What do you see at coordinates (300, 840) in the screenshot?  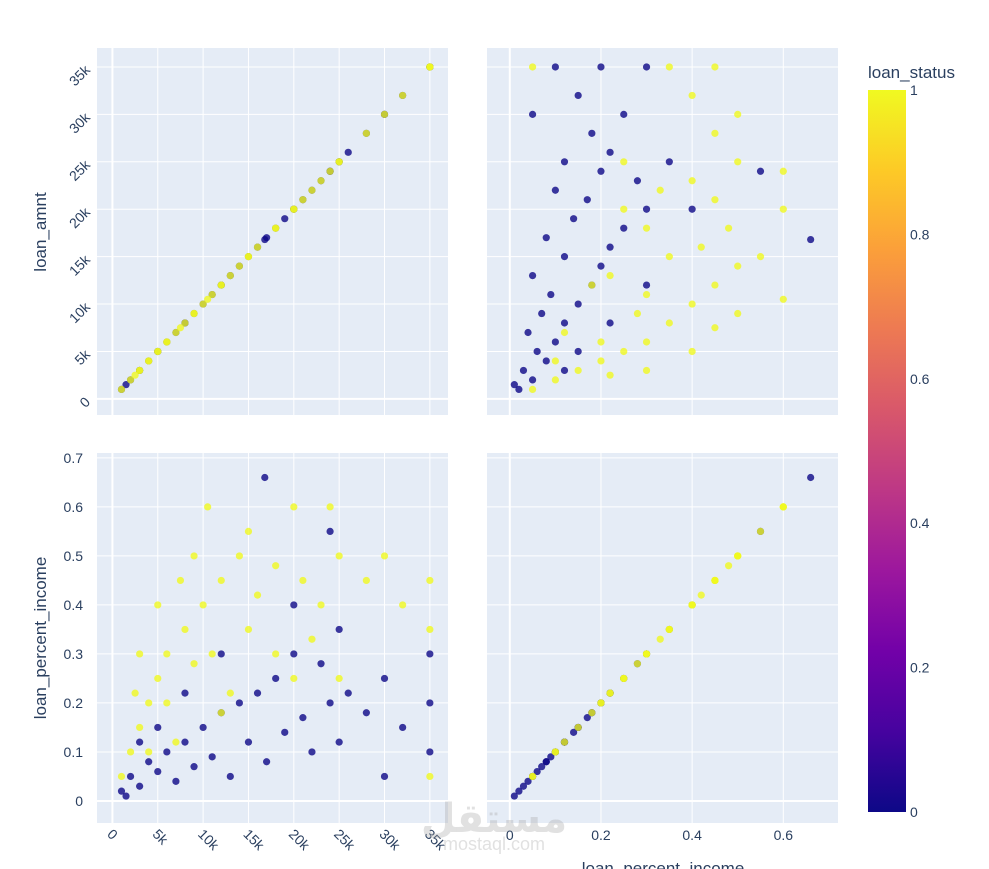 I see `x-tick-label: 20k` at bounding box center [300, 840].